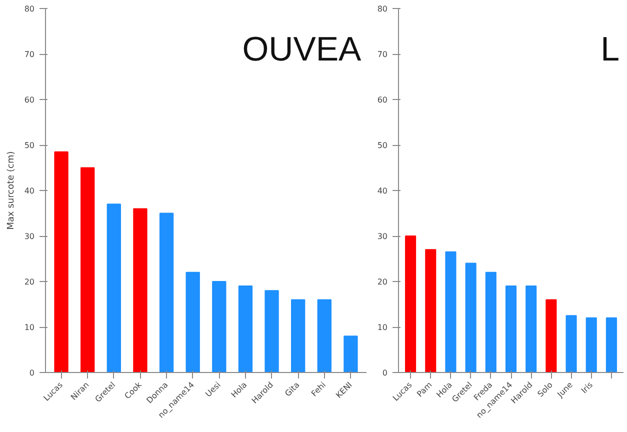 The height and width of the screenshot is (432, 627). I want to click on x-tick-label: Gita, so click(292, 389).